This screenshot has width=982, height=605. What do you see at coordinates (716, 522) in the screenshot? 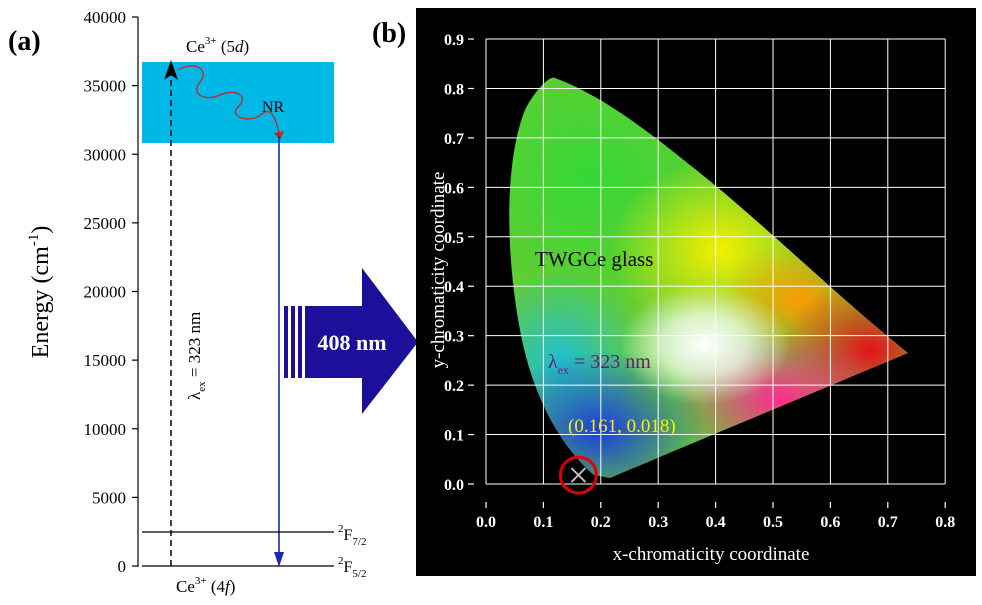
I see `panel-b-x-tick-label: 0.4` at bounding box center [716, 522].